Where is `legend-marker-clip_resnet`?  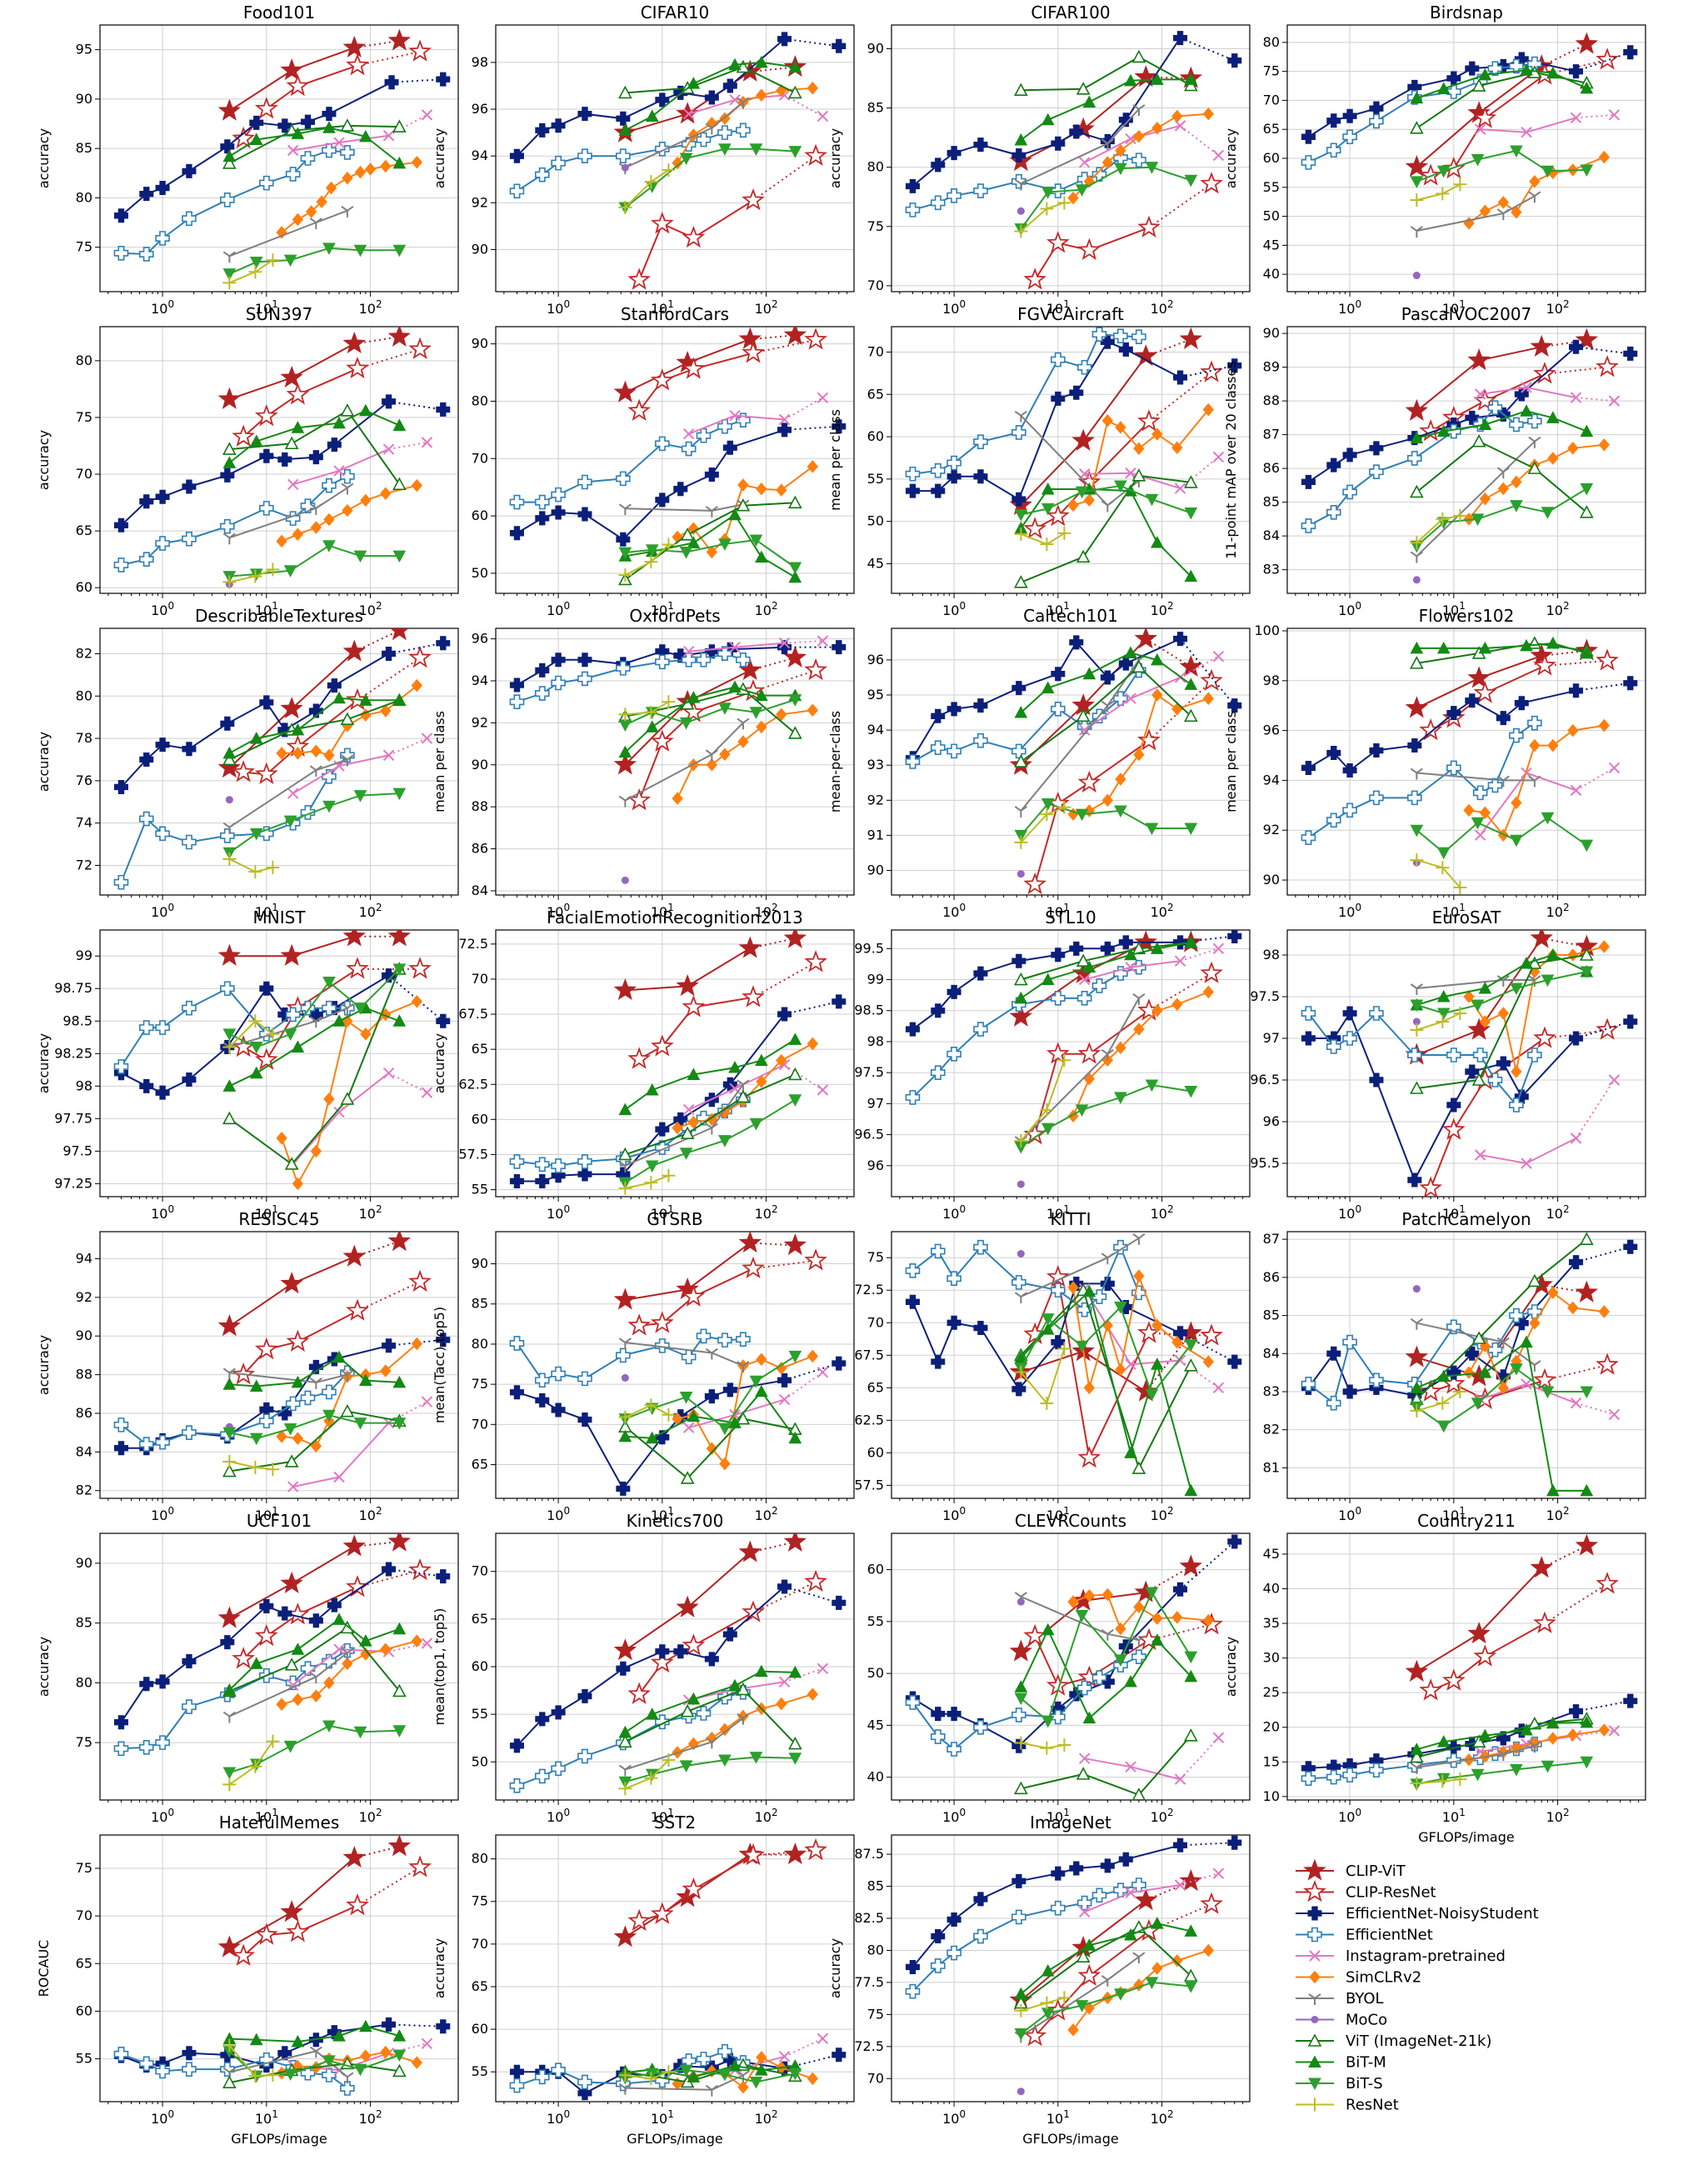 legend-marker-clip_resnet is located at coordinates (1314, 1890).